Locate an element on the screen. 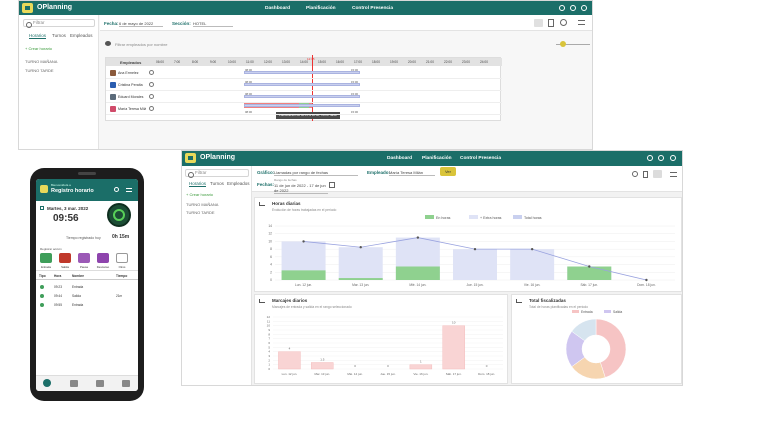 The height and width of the screenshot is (444, 768). zoom-slider is located at coordinates (573, 44).